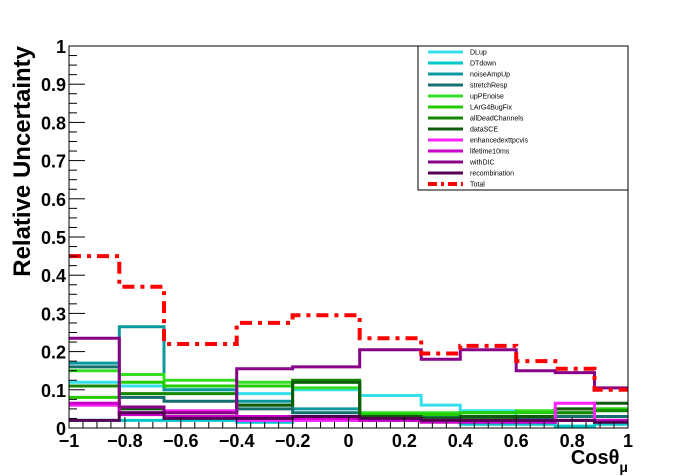 The height and width of the screenshot is (476, 698). What do you see at coordinates (53, 314) in the screenshot?
I see `y-tick-label: 0.3` at bounding box center [53, 314].